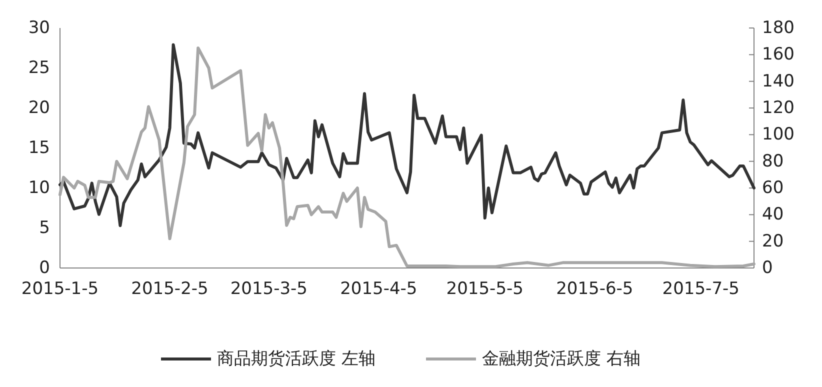 The width and height of the screenshot is (822, 387). Describe the element at coordinates (778, 28) in the screenshot. I see `y2-tick-label: 180` at that location.